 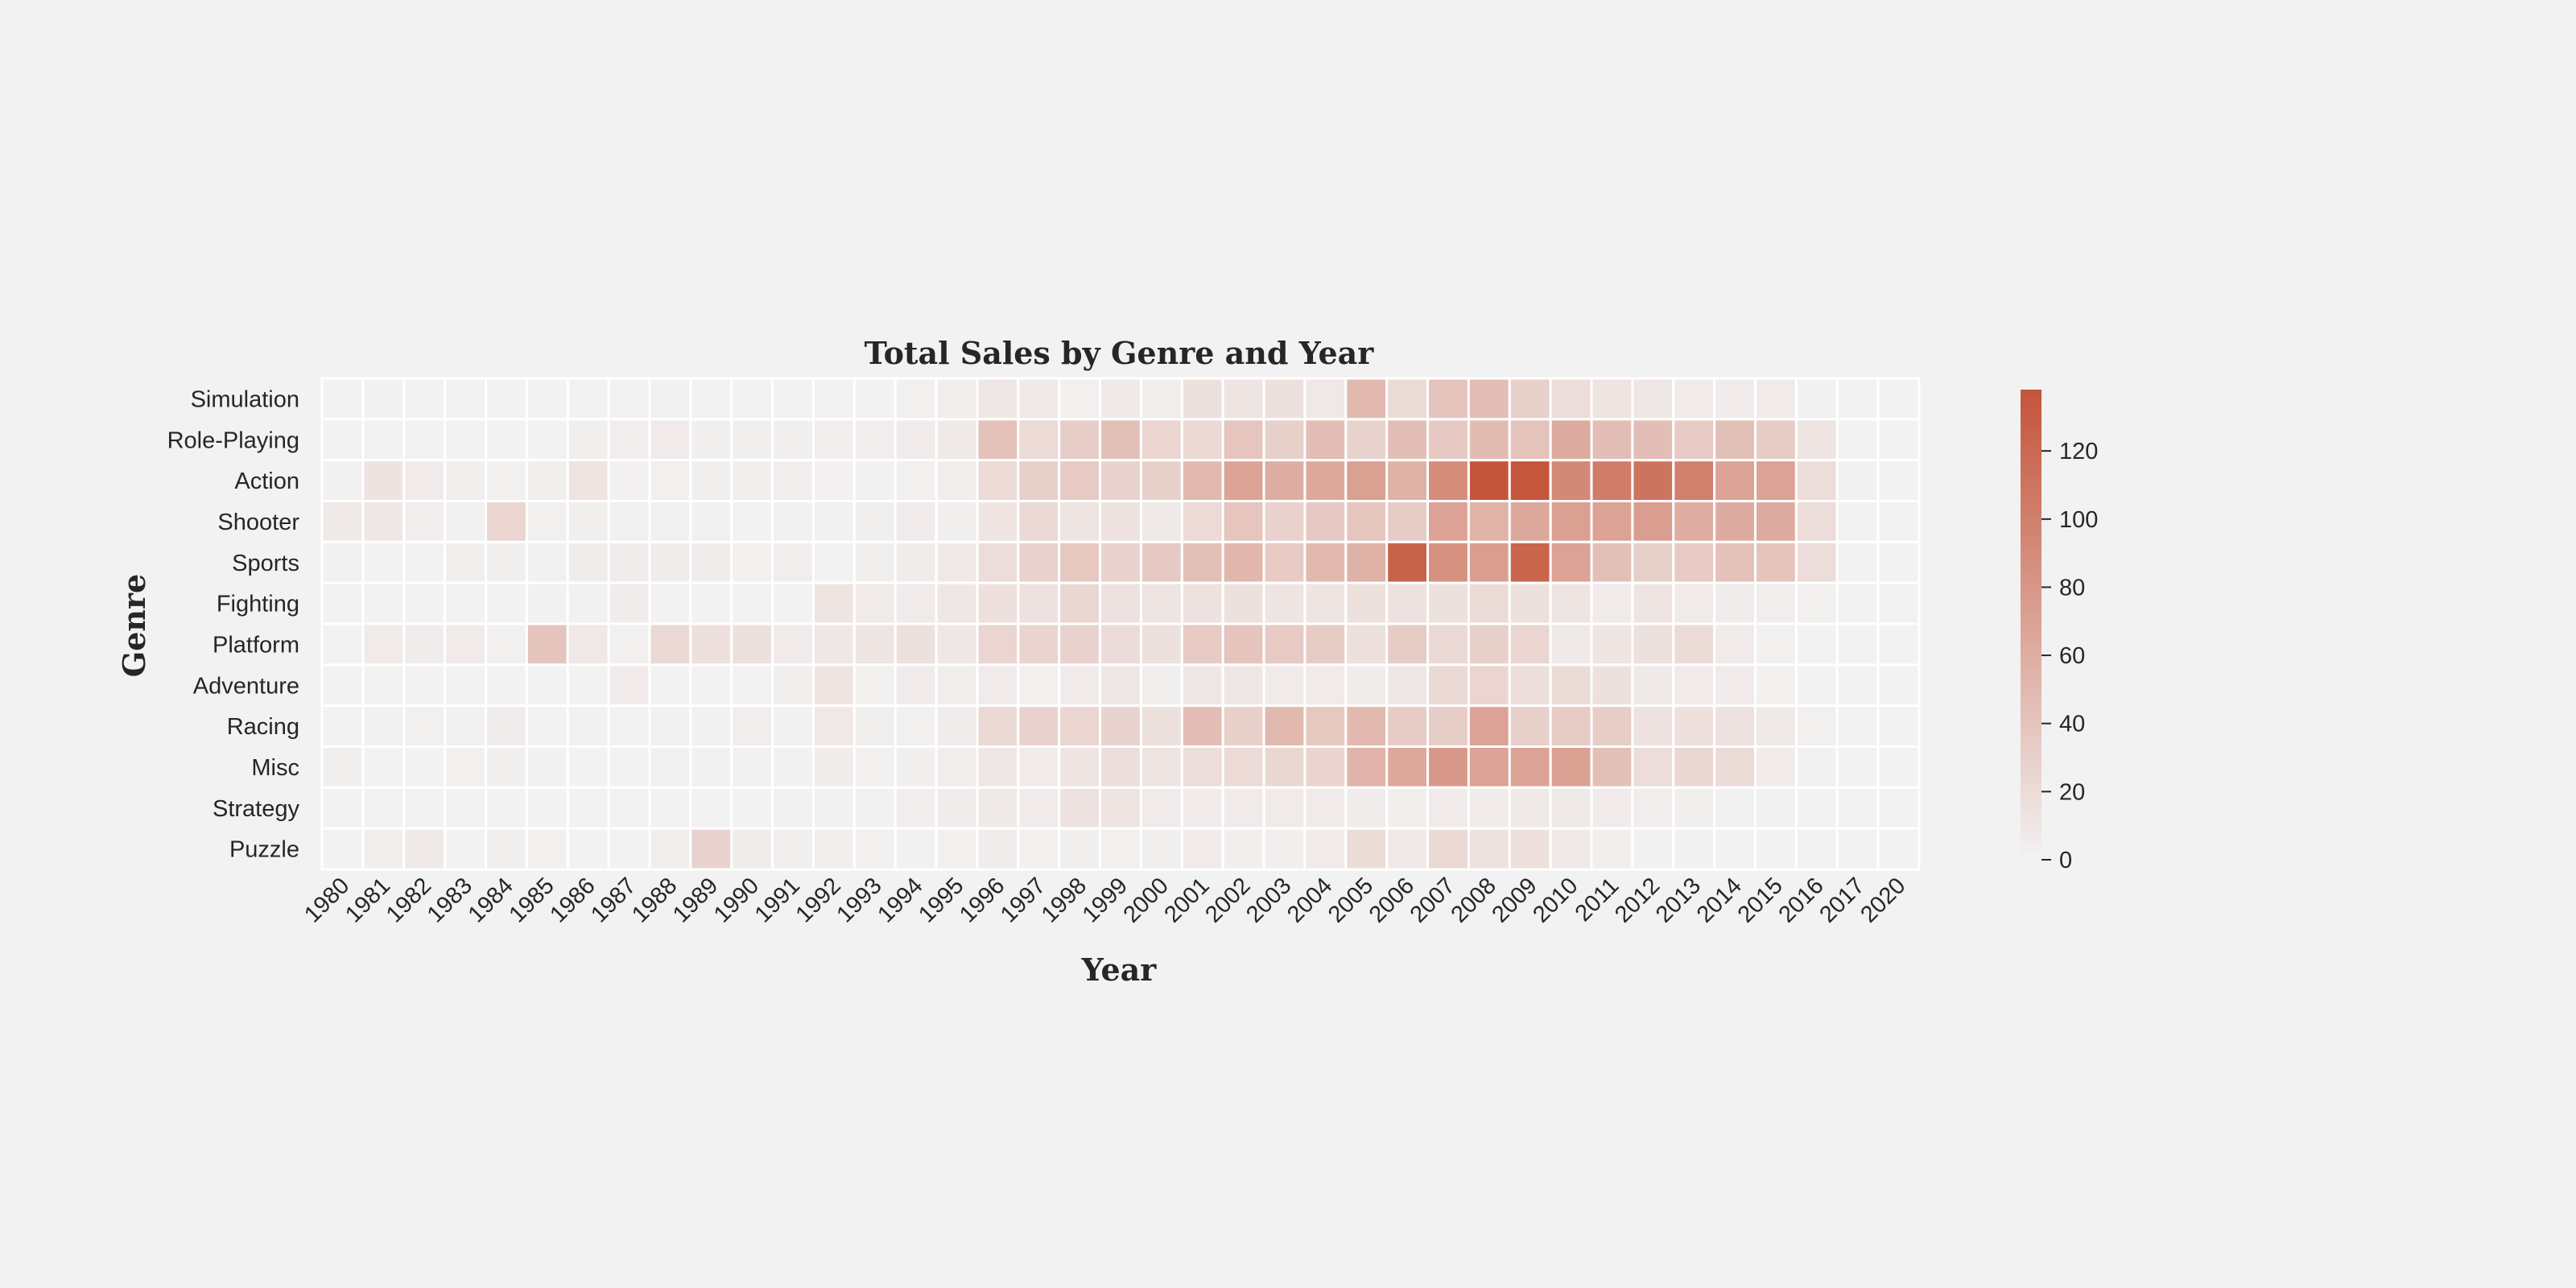 What do you see at coordinates (1146, 900) in the screenshot?
I see `x-tick-label: 2000` at bounding box center [1146, 900].